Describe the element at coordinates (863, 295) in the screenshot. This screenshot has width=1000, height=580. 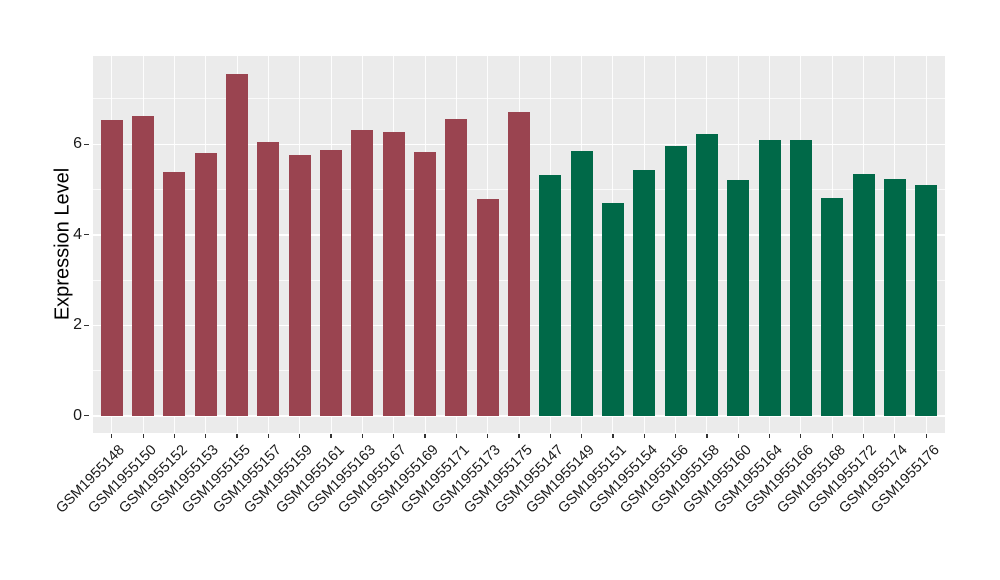
I see `bar-GSM1955172` at that location.